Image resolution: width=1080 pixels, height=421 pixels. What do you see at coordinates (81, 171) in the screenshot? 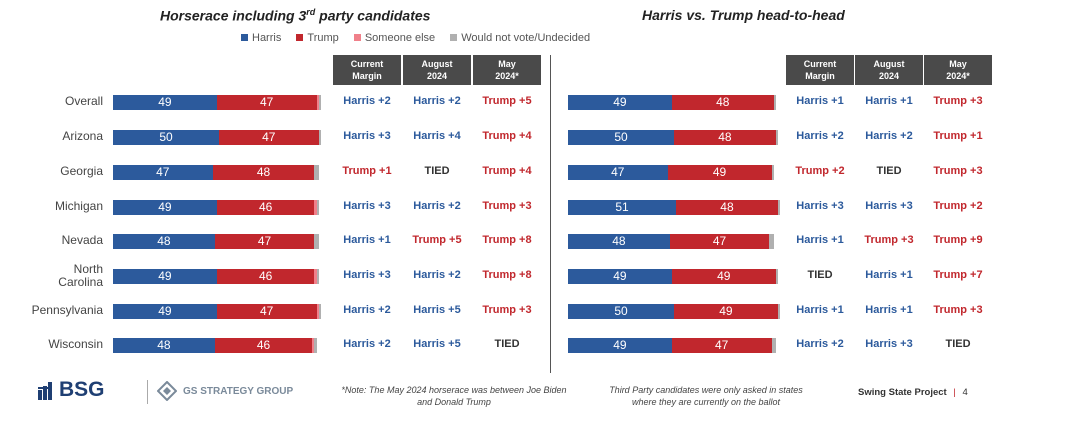
I see `state-label: Georgia` at bounding box center [81, 171].